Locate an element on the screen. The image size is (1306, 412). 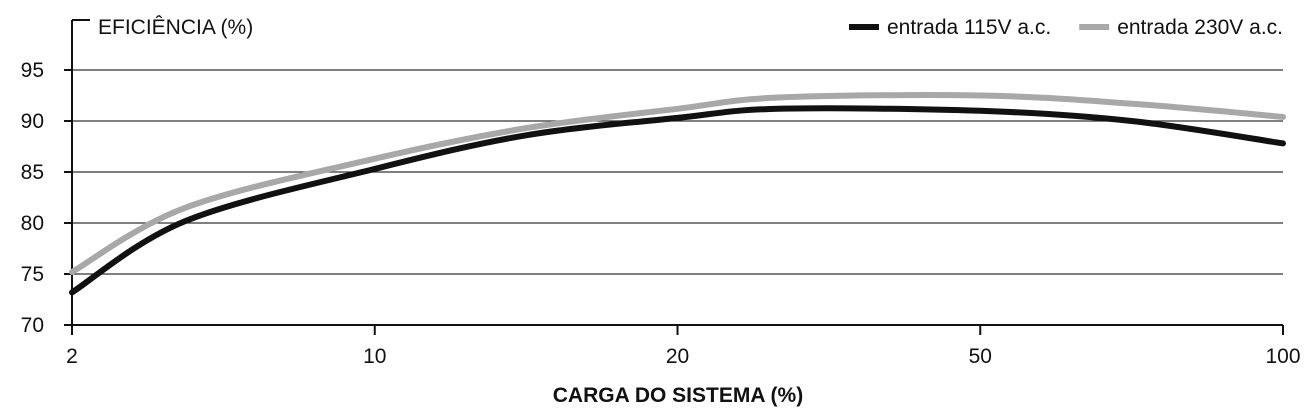
legend-label-entrada-115v-a-c: entrada 115V a.c. is located at coordinates (969, 27).